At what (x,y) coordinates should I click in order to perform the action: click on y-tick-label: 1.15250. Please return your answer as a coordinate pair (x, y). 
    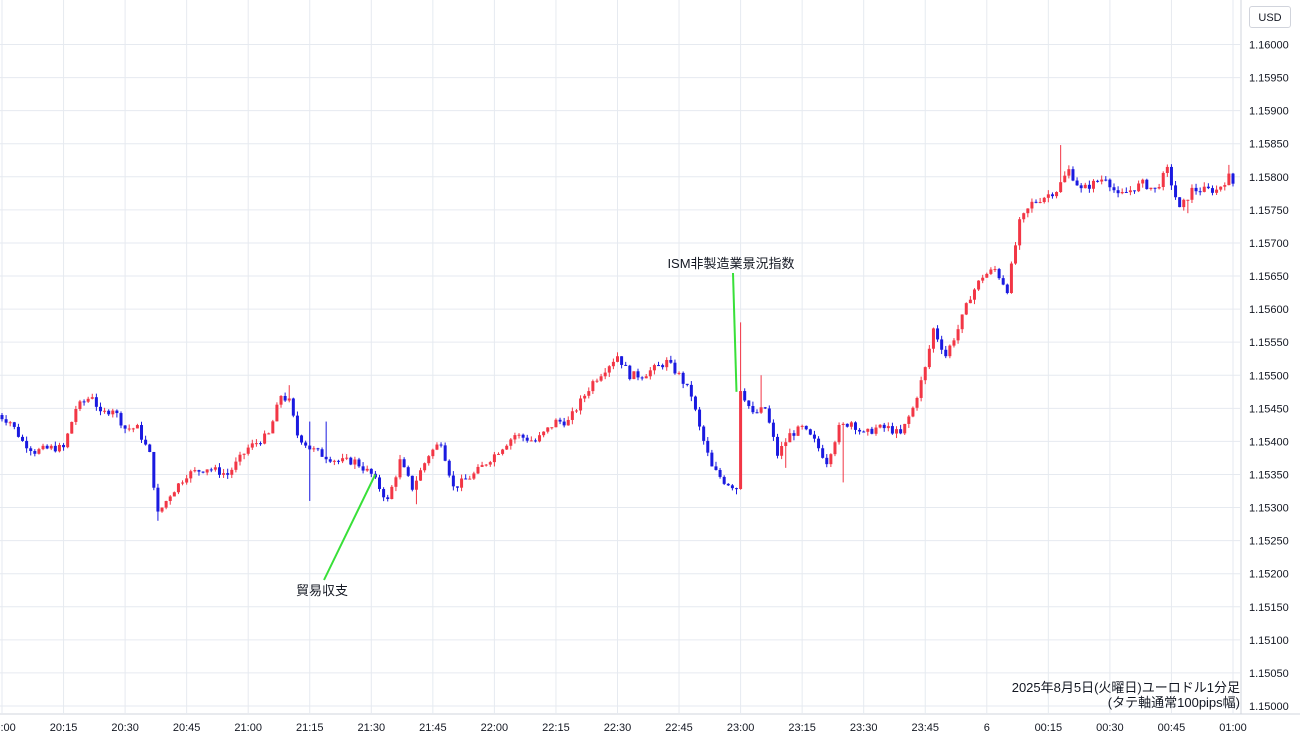
    Looking at the image, I should click on (1269, 542).